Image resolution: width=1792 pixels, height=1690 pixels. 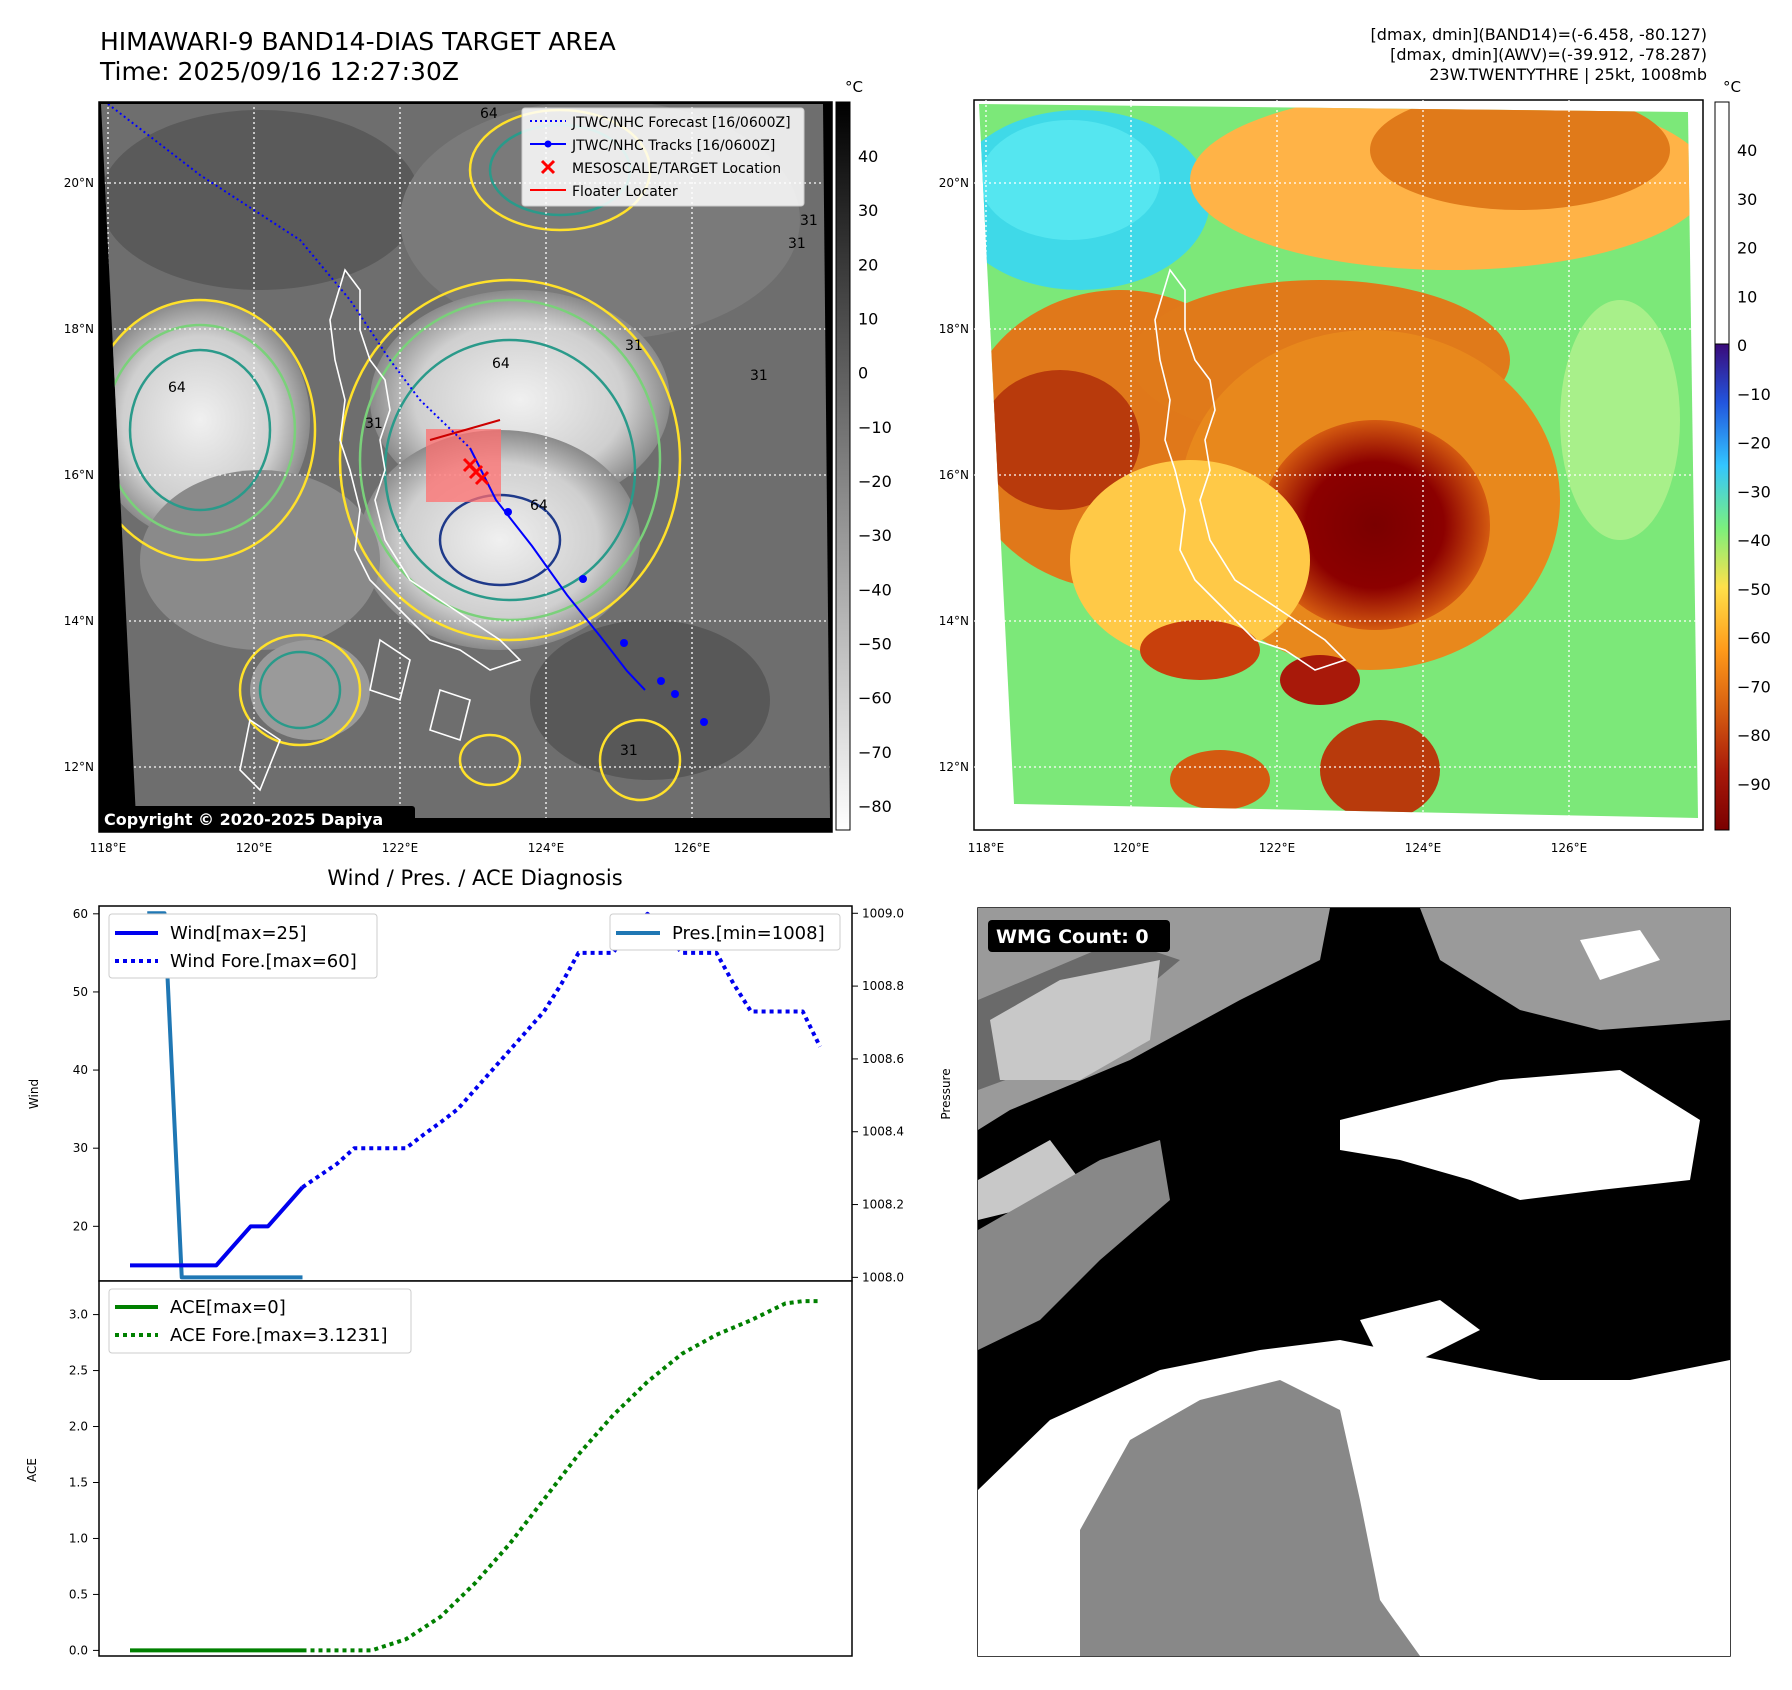 I want to click on tick-label: 60, so click(x=80, y=914).